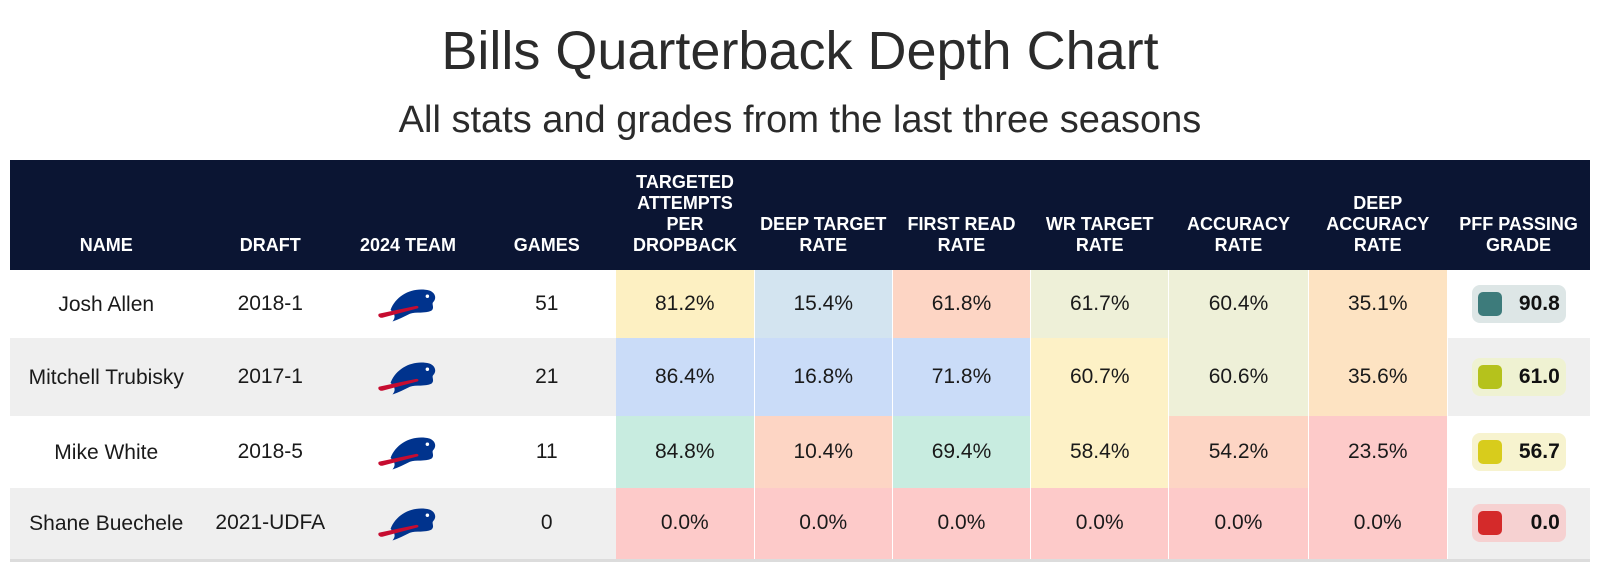 The height and width of the screenshot is (571, 1600). What do you see at coordinates (685, 377) in the screenshot?
I see `metric-value: 86.4%` at bounding box center [685, 377].